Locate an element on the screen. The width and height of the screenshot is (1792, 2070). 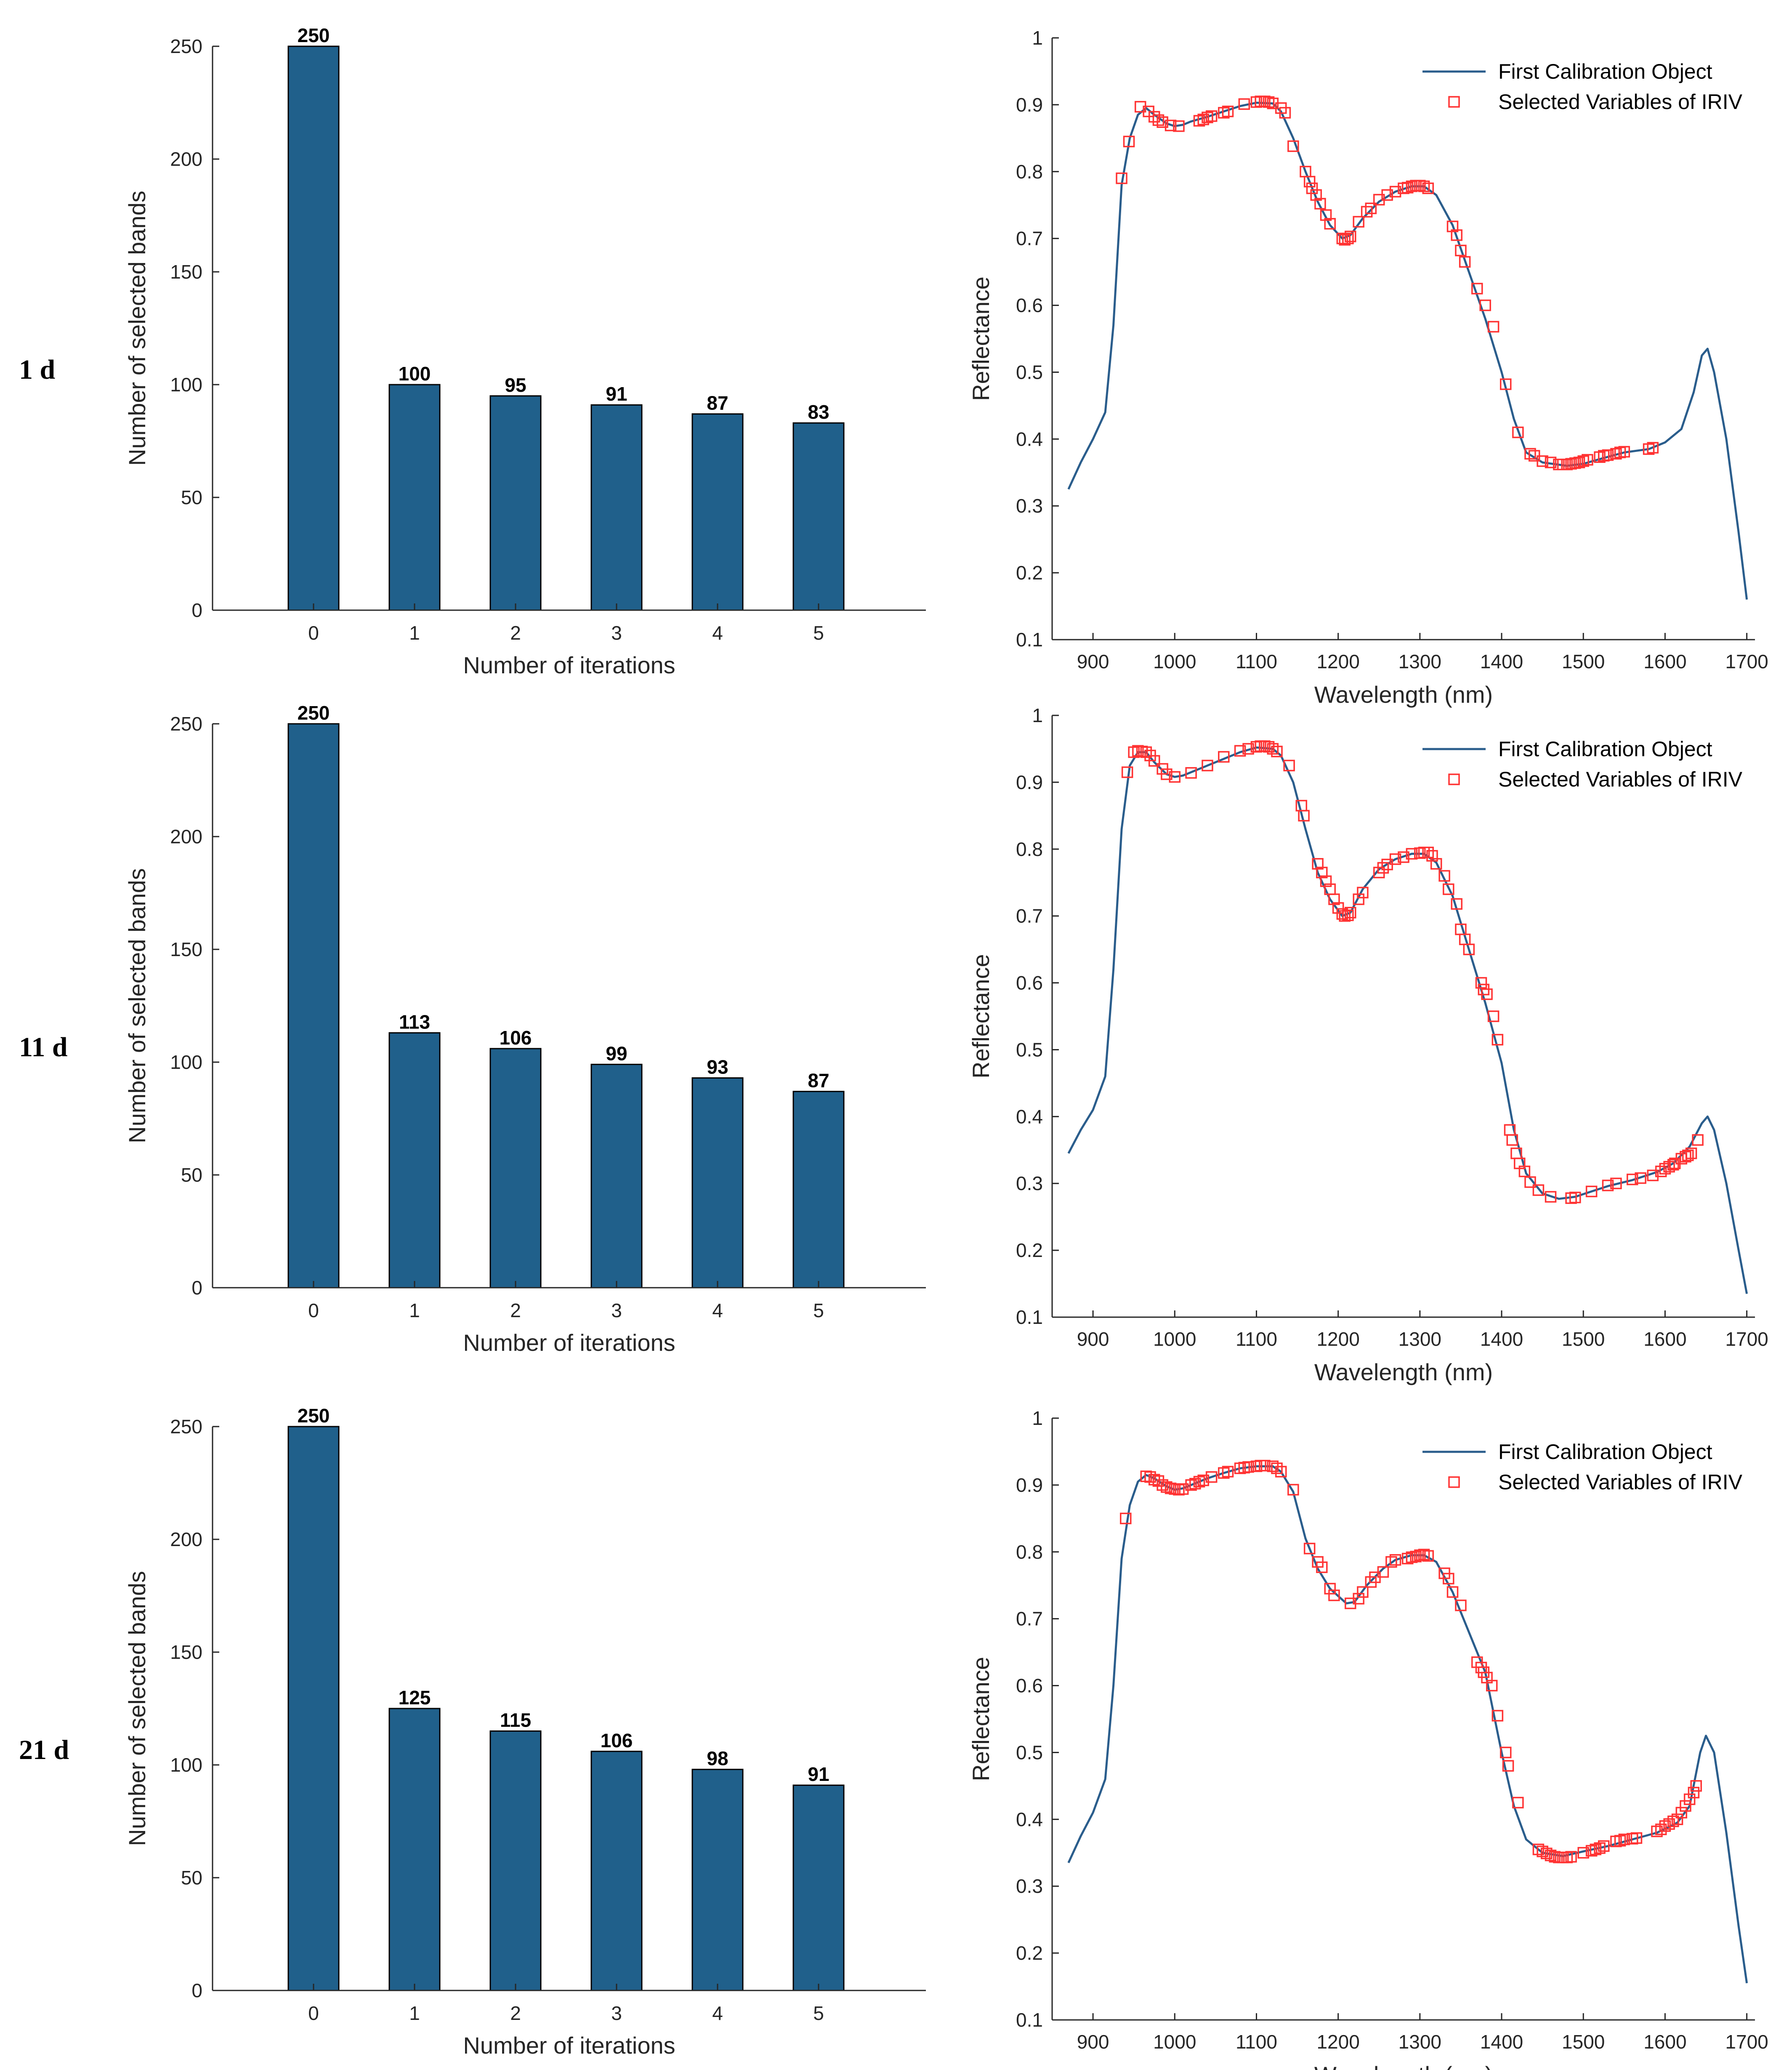
bar-value-label: 115 is located at coordinates (515, 1720).